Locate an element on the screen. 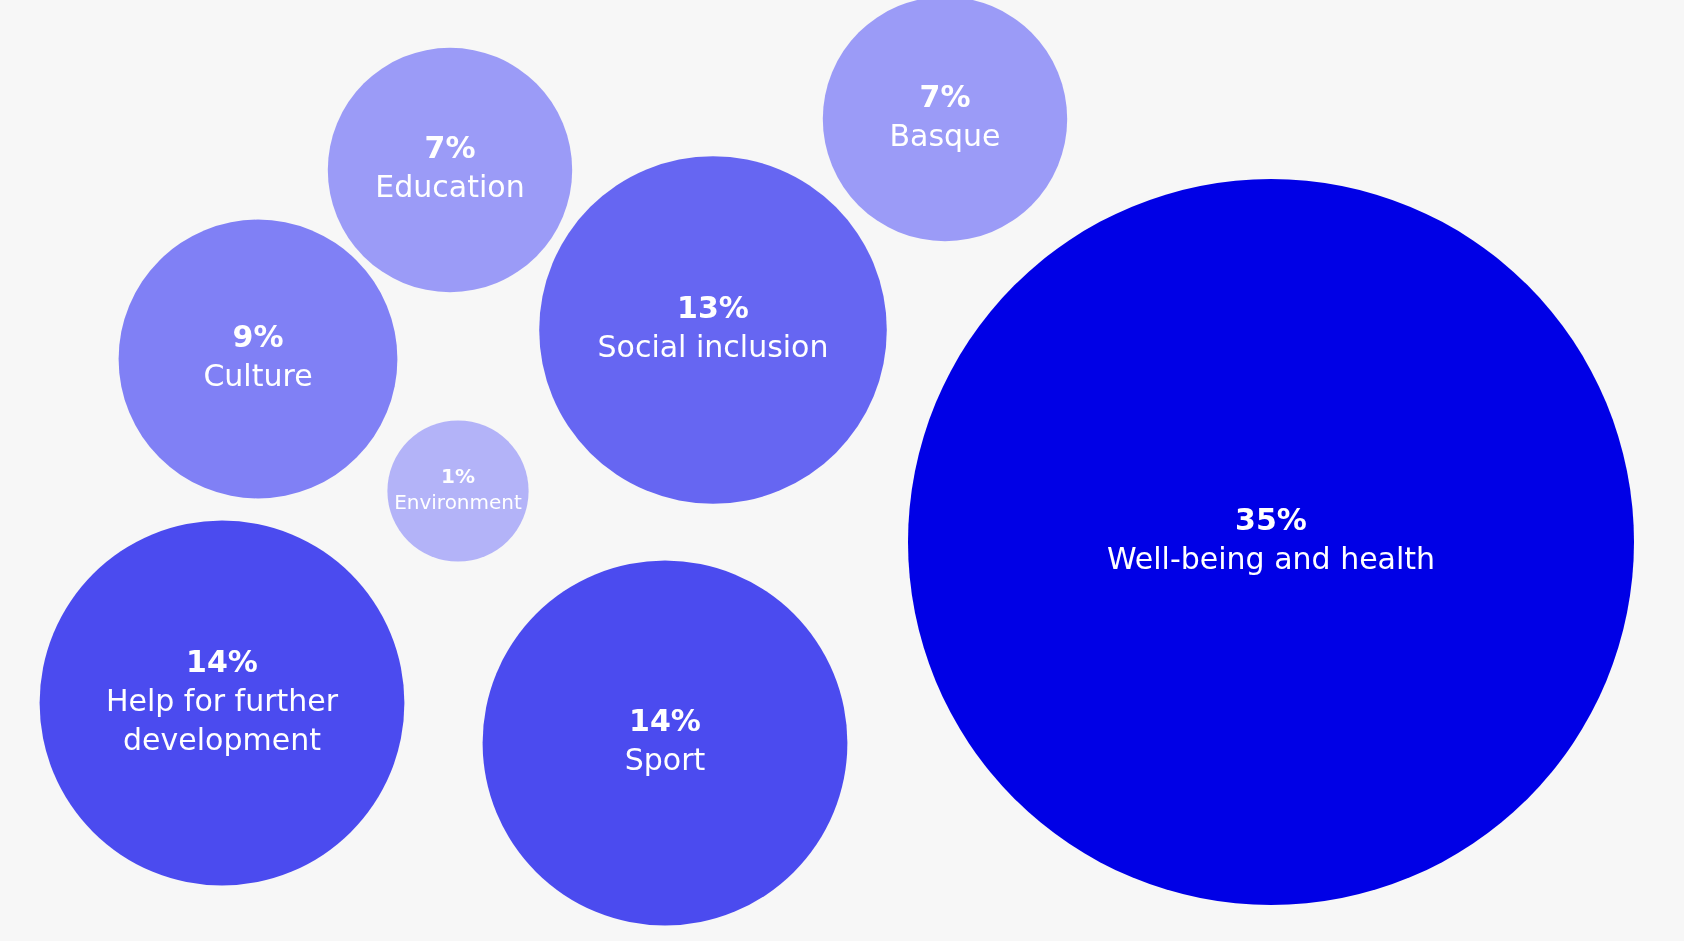  data-label: 1% is located at coordinates (458, 476).